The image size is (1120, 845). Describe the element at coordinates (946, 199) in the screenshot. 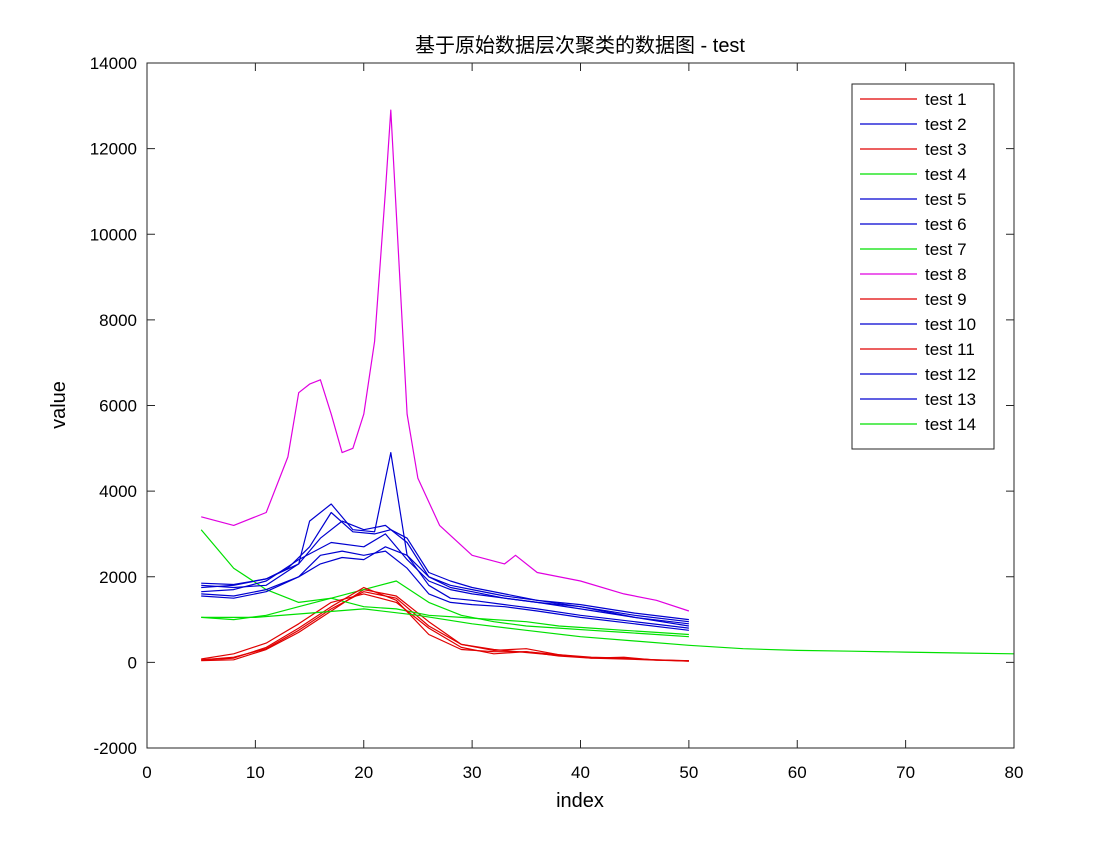

I see `legend-label: test 5` at that location.